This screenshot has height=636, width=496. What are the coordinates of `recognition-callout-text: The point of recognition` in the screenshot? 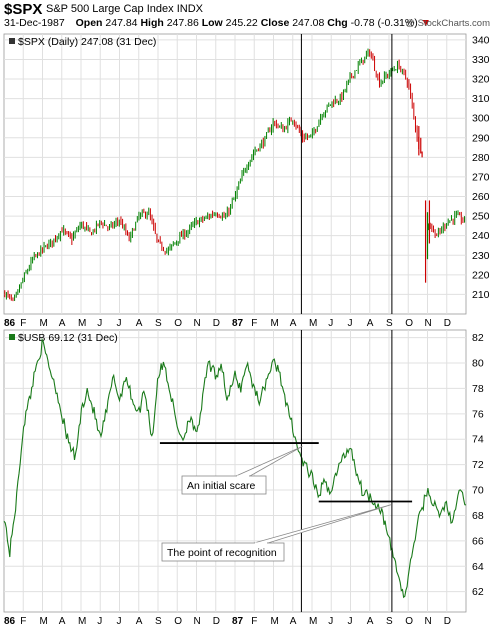 It's located at (222, 553).